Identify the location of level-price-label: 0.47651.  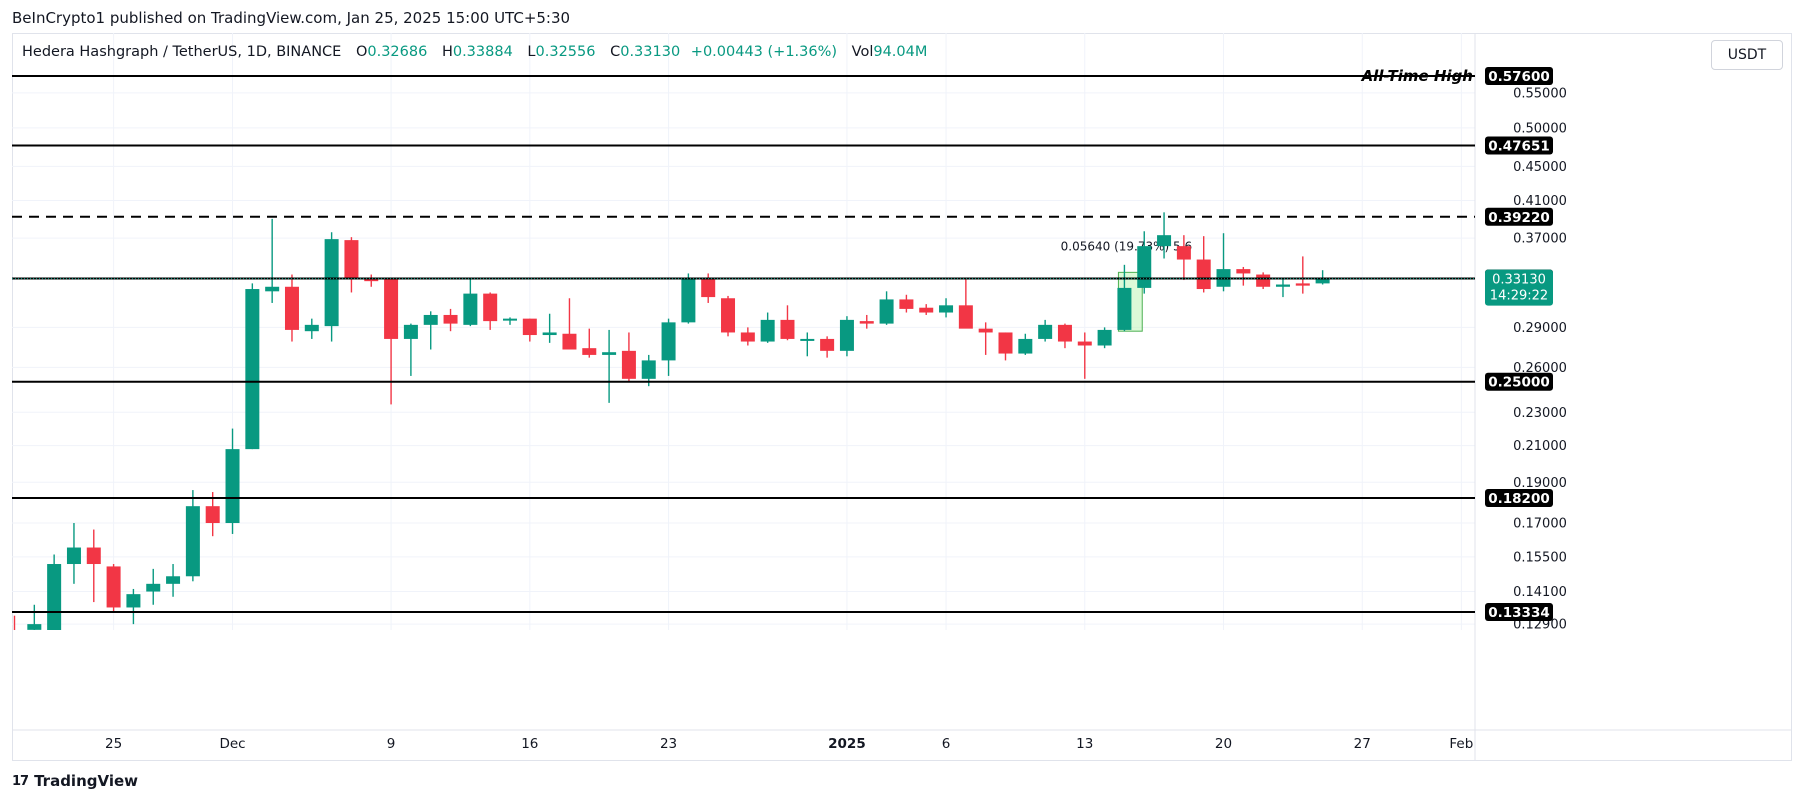
(1519, 146).